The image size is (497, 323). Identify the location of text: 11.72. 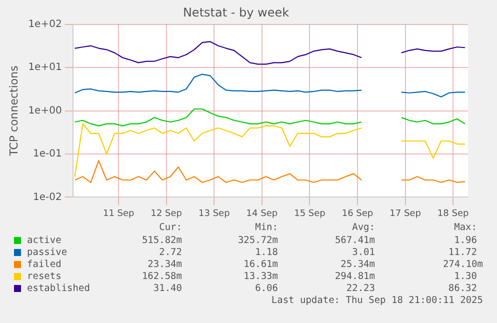
(462, 252).